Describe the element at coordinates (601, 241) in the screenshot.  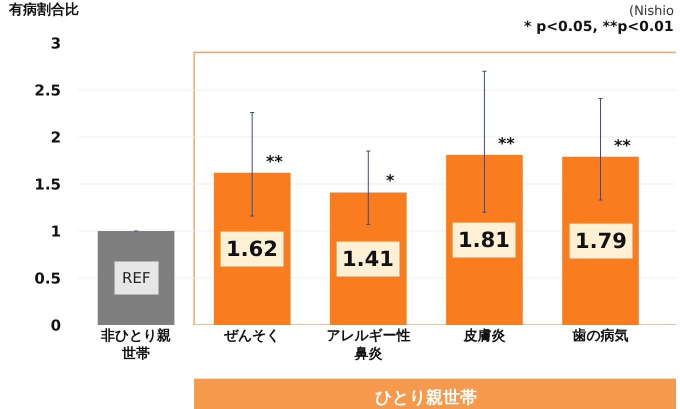
I see `data-label: 1.79` at that location.